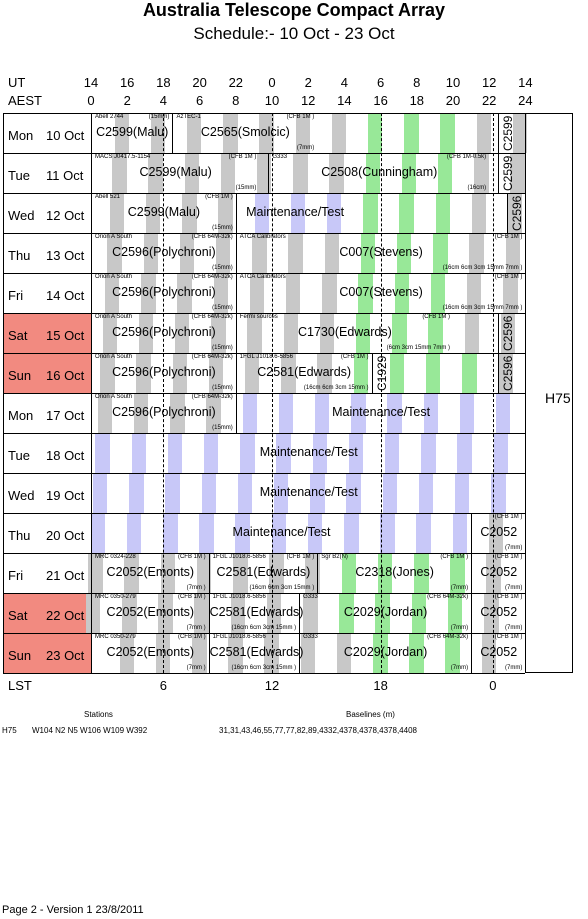  I want to click on day-label: Fri, so click(16, 575).